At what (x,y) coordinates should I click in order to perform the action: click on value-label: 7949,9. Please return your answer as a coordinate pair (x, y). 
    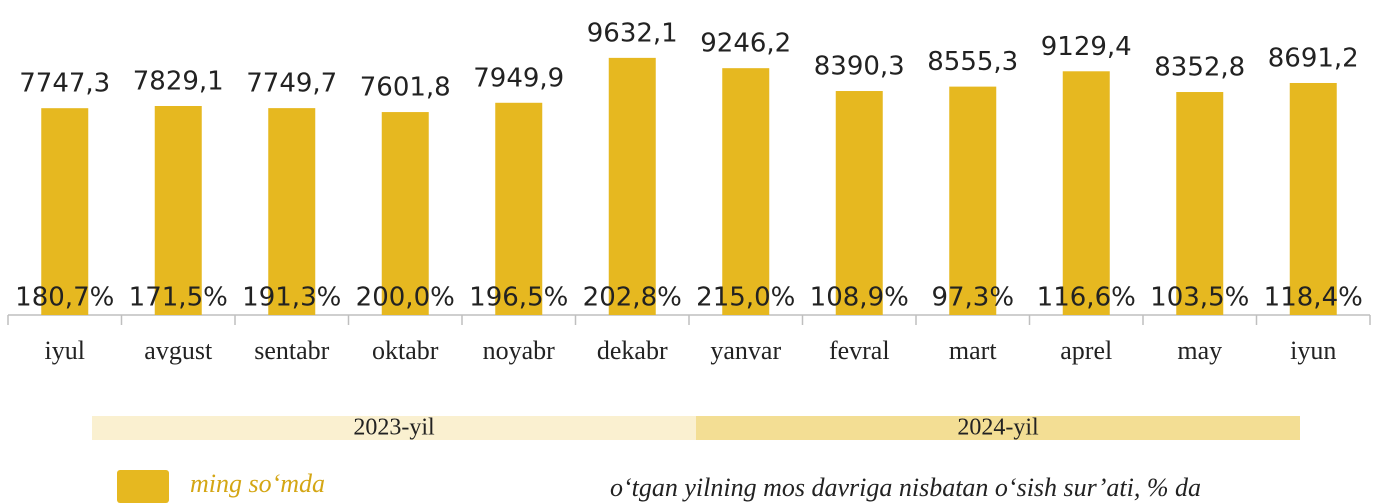
    Looking at the image, I should click on (518, 78).